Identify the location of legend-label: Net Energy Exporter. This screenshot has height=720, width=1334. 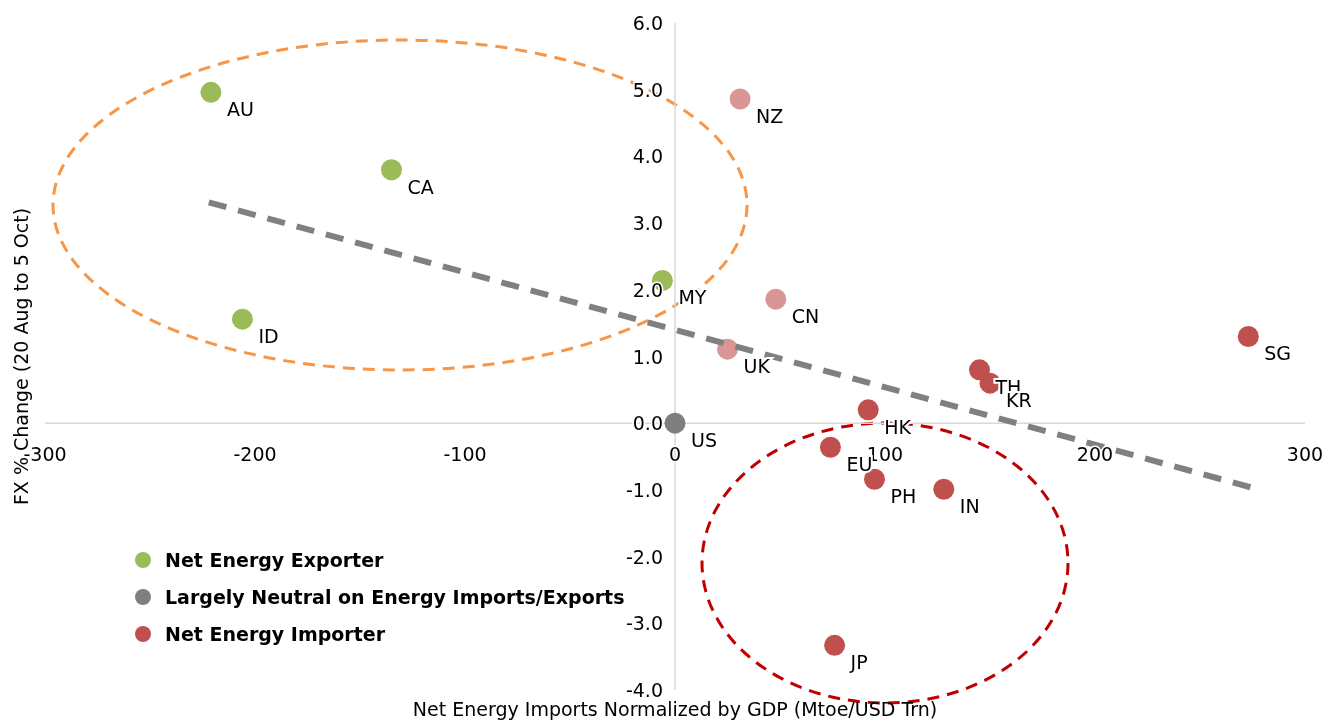
(275, 560).